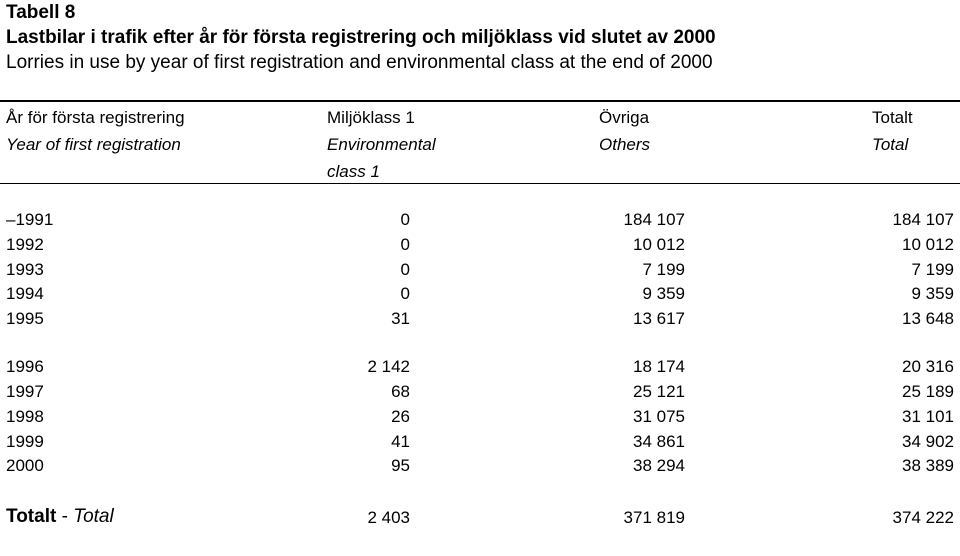  Describe the element at coordinates (928, 244) in the screenshot. I see `cell-total: 10 012` at that location.